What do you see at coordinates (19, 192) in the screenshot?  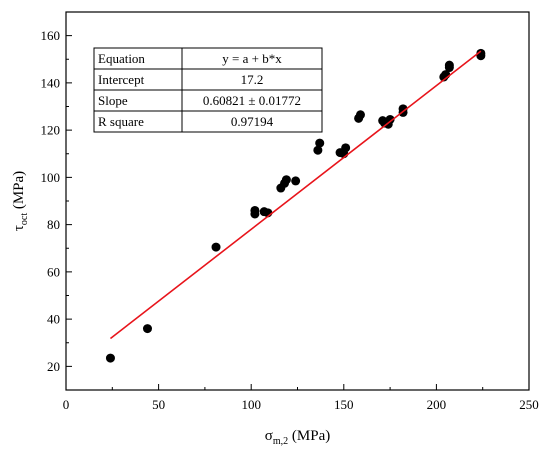 I see `y-axis-title-unit: (MPa)` at bounding box center [19, 192].